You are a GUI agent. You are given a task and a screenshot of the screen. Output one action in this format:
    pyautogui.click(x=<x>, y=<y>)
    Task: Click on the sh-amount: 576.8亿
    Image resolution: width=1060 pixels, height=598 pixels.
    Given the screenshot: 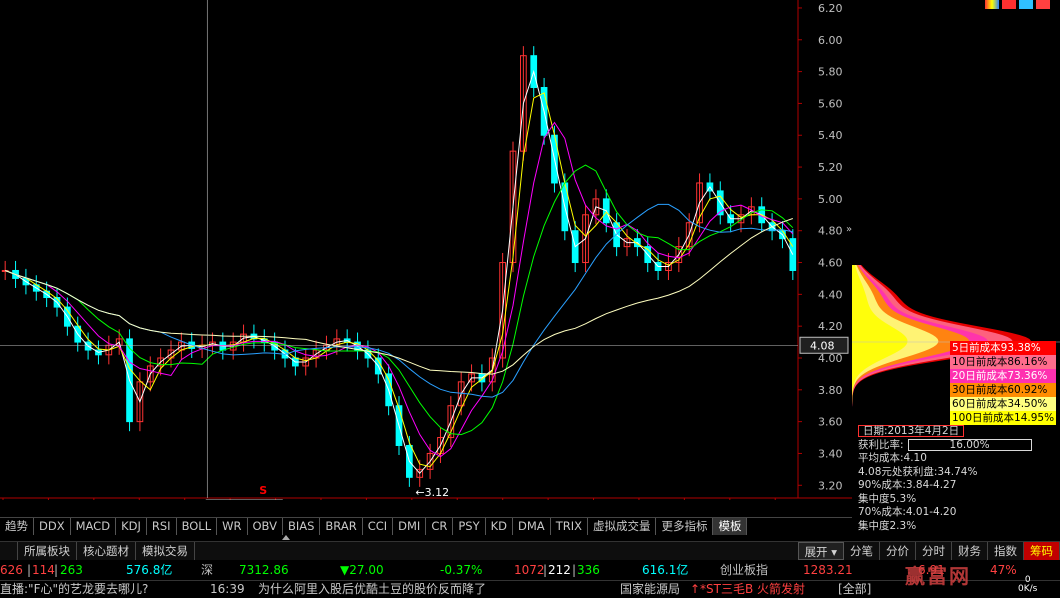 What is the action you would take?
    pyautogui.click(x=149, y=570)
    